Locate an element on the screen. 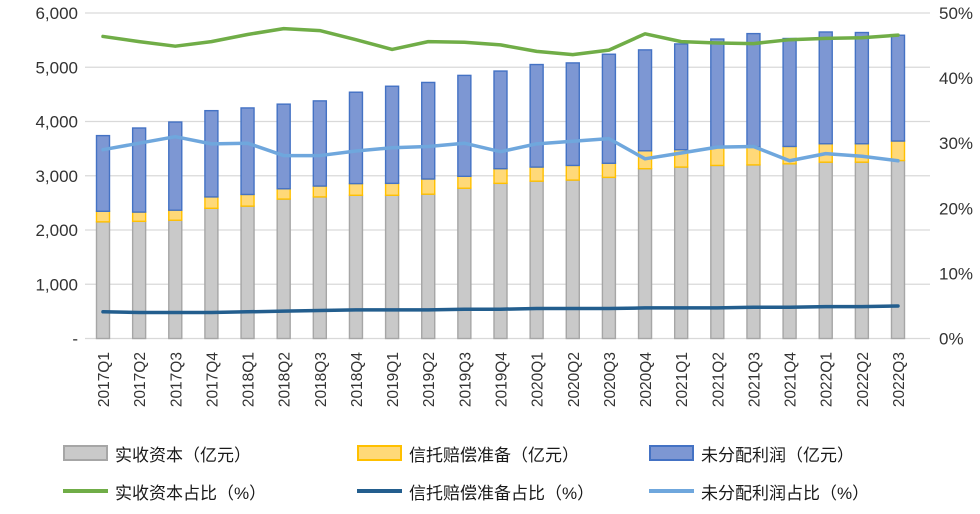  x-axis-label: 2020Q3 is located at coordinates (610, 379).